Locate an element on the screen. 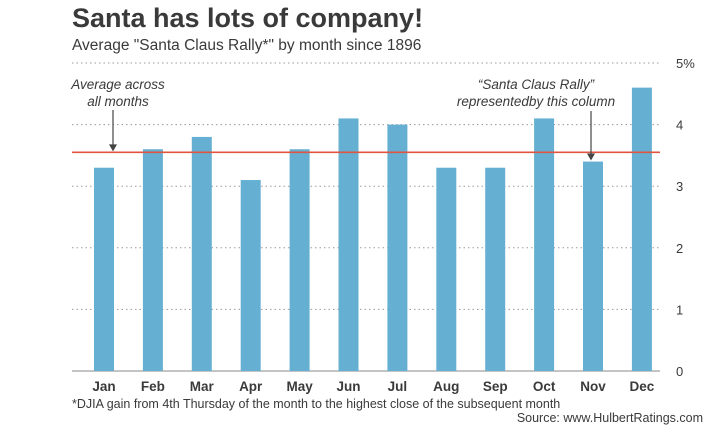 The height and width of the screenshot is (434, 717). bar-feb is located at coordinates (152, 260).